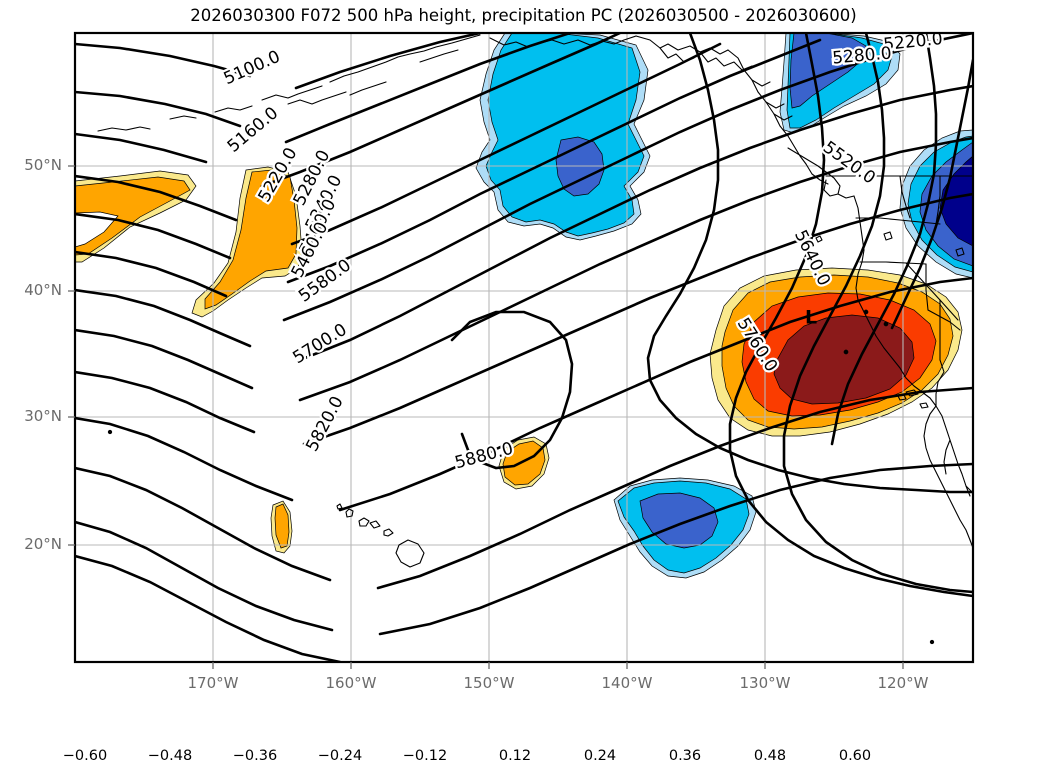 The height and width of the screenshot is (765, 1047). I want to click on colorbar-tick-label-9: 0.60, so click(855, 756).